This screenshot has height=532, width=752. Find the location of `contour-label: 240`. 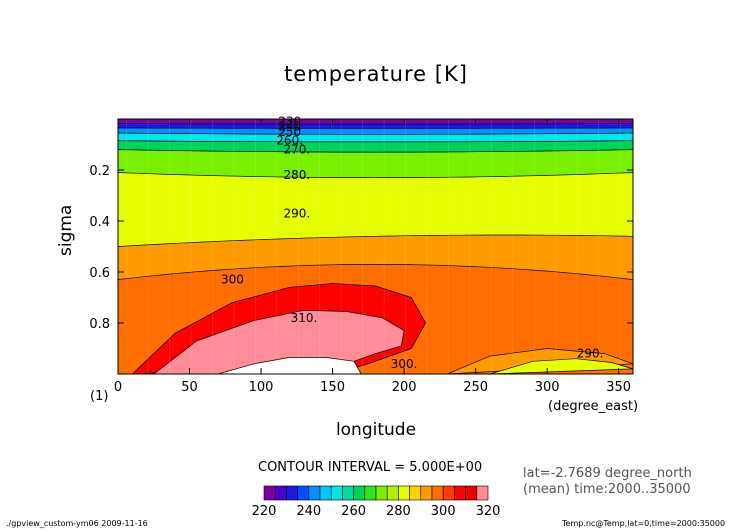

contour-label: 240 is located at coordinates (289, 127).